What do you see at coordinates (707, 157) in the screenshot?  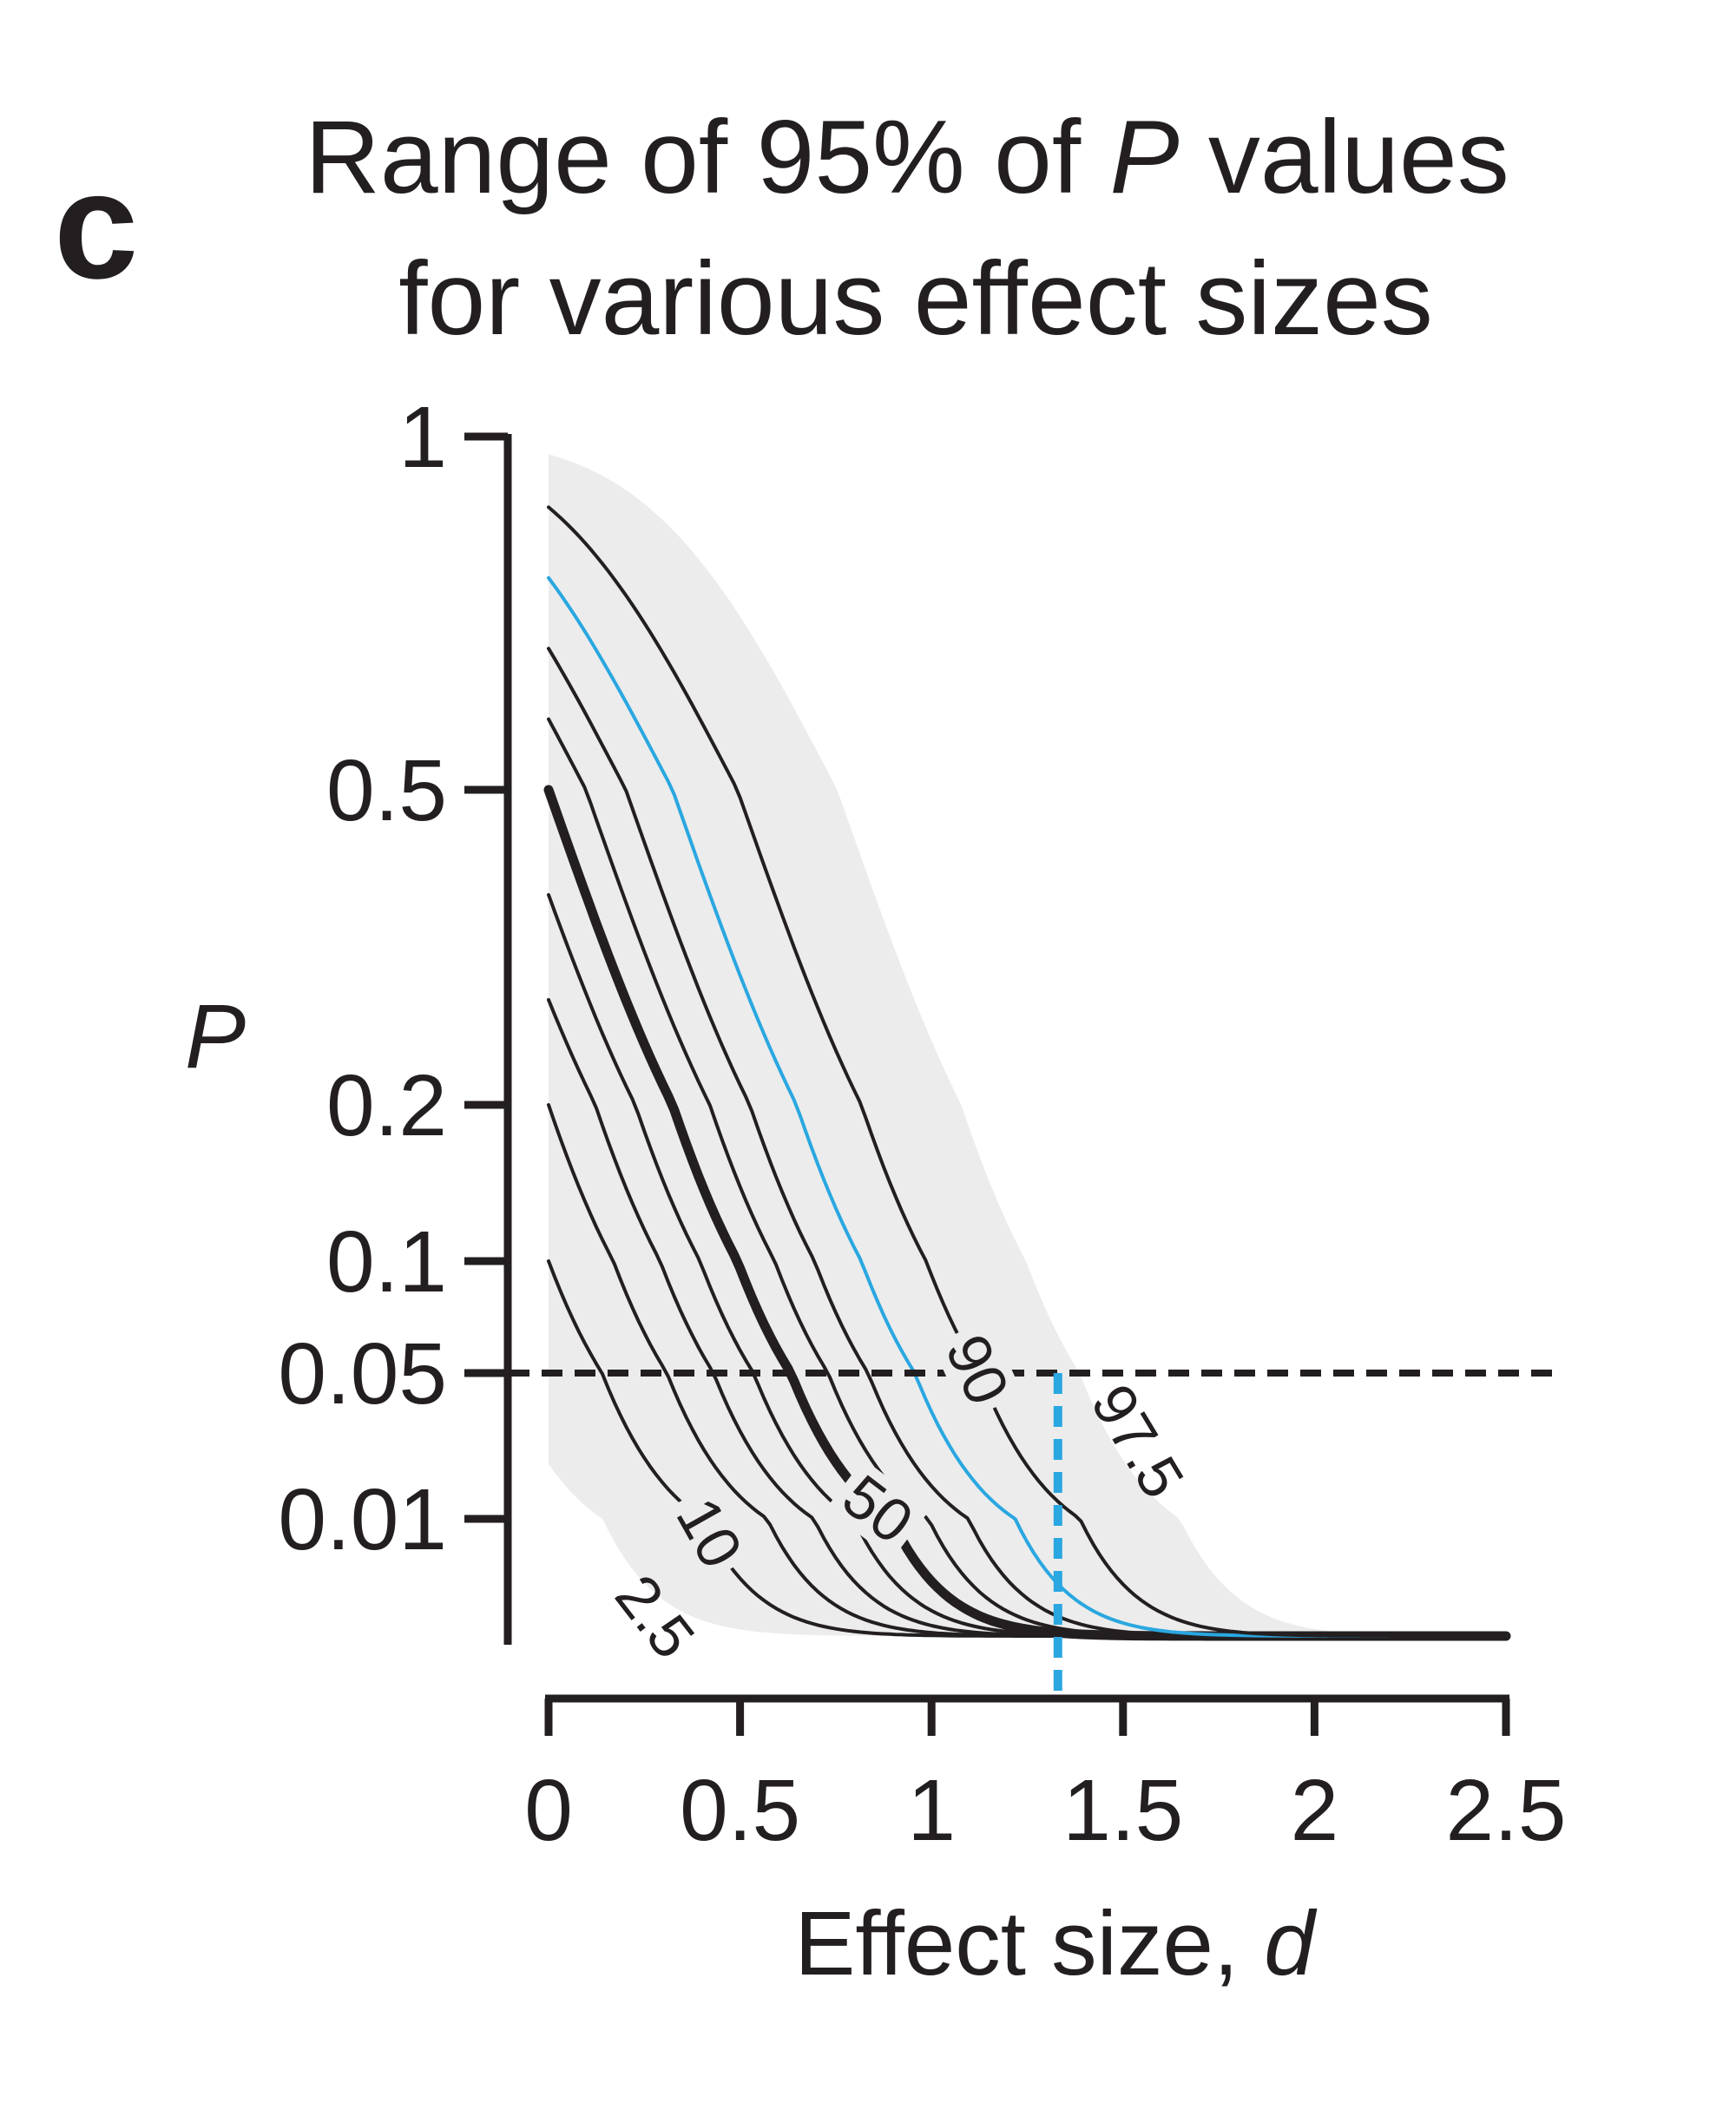 I see `title-line-1-start: Range of 95% of` at bounding box center [707, 157].